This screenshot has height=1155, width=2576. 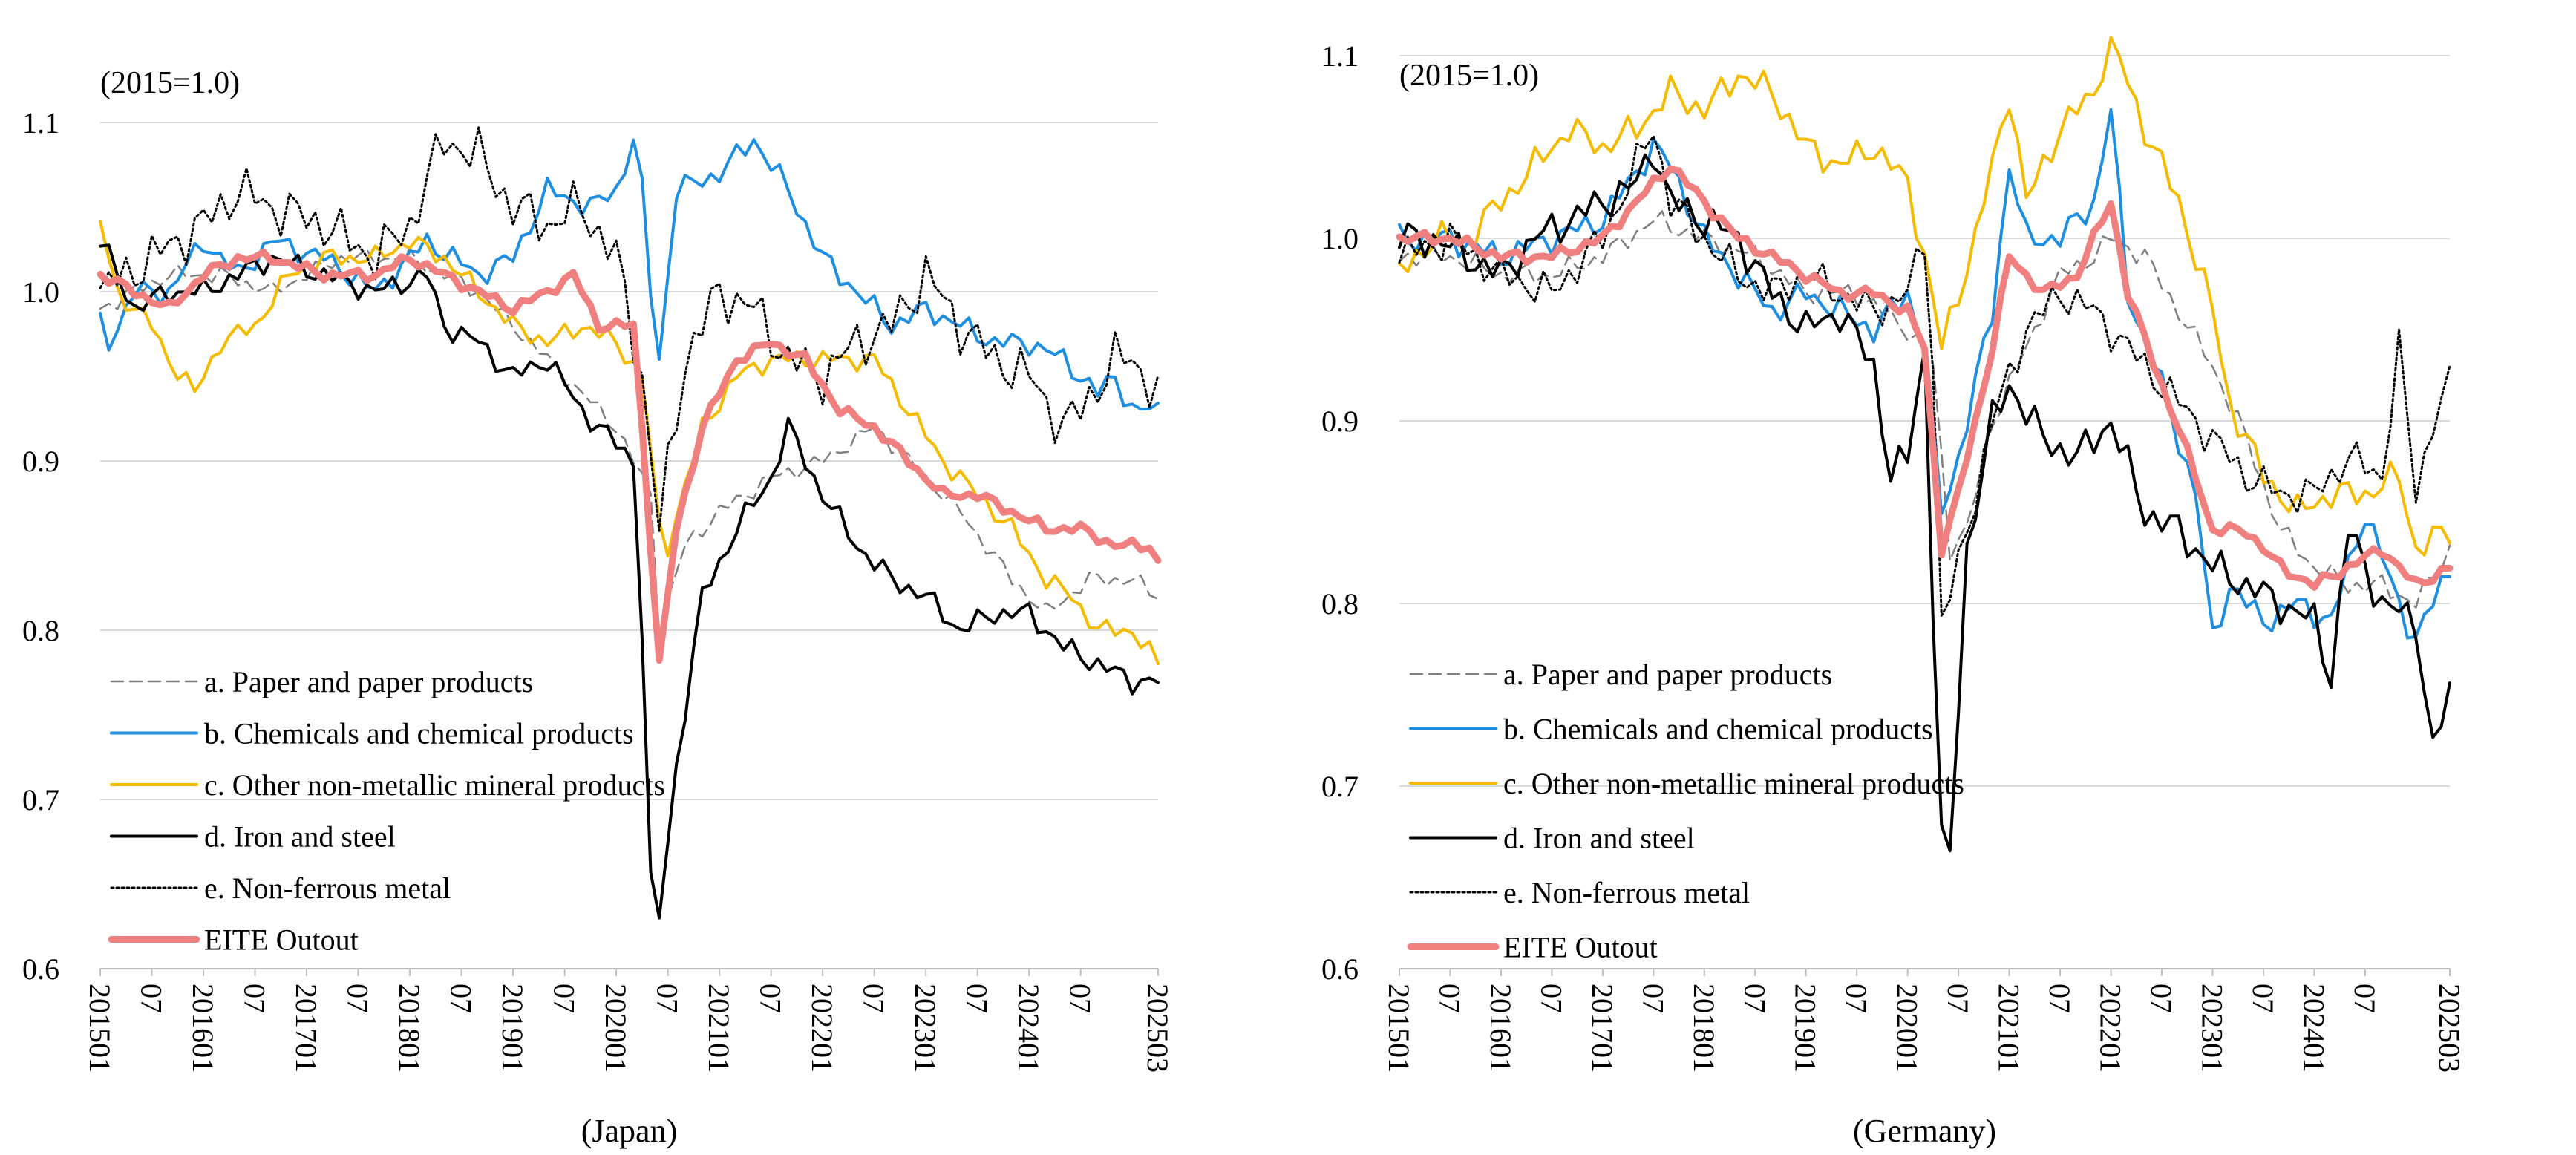 What do you see at coordinates (629, 275) in the screenshot?
I see `series-line-chemicals` at bounding box center [629, 275].